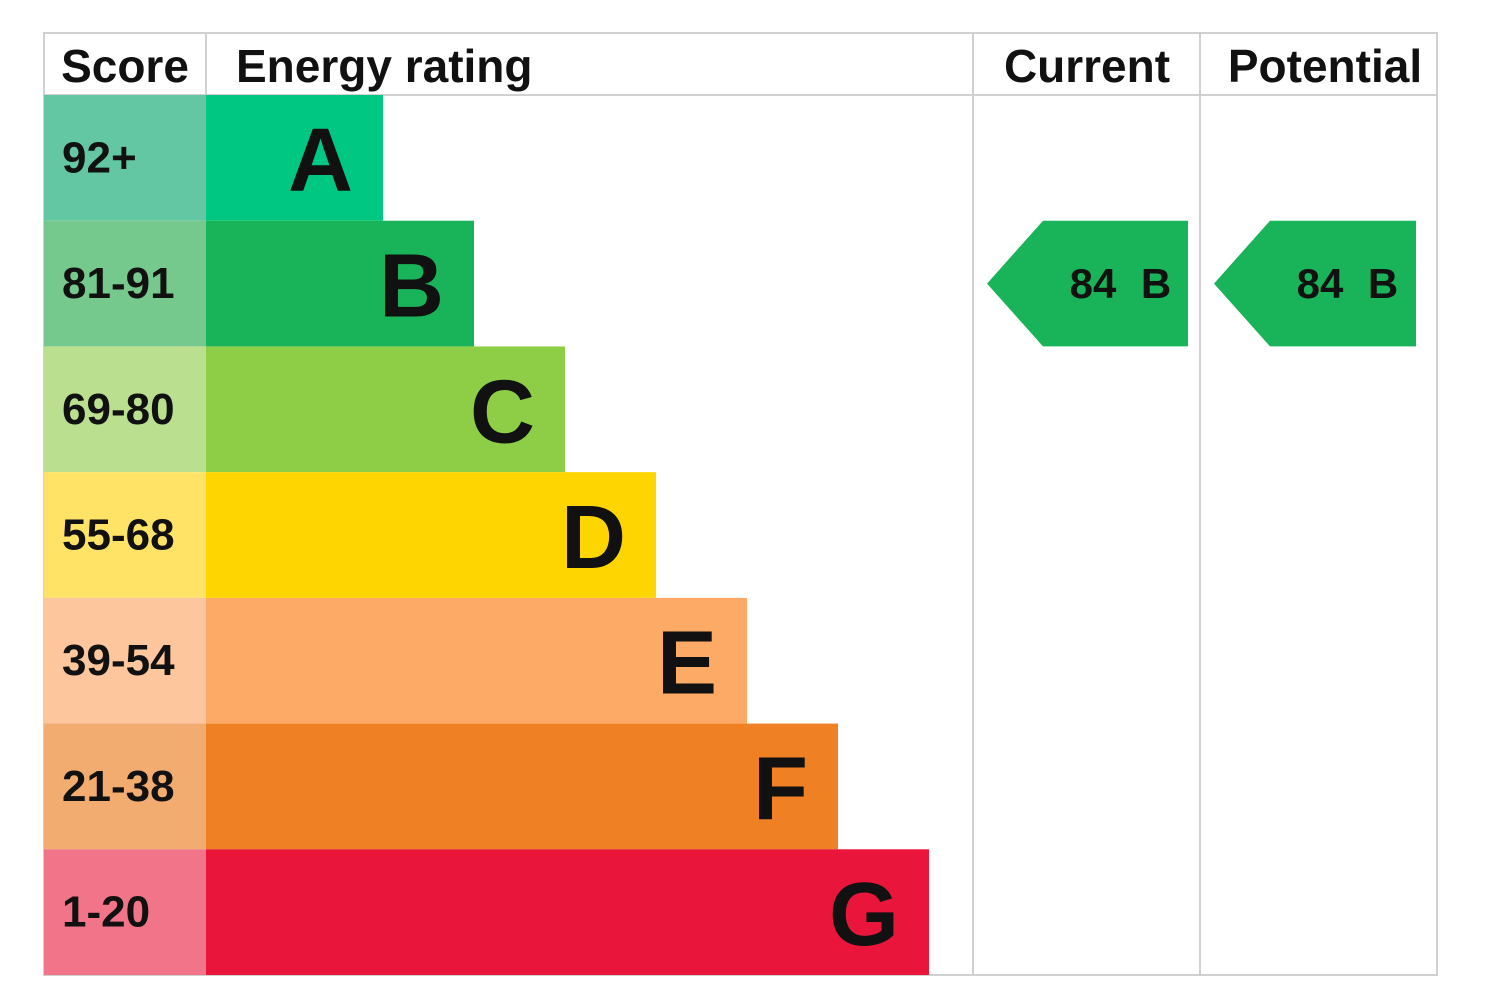  I want to click on band-letter: D, so click(593, 538).